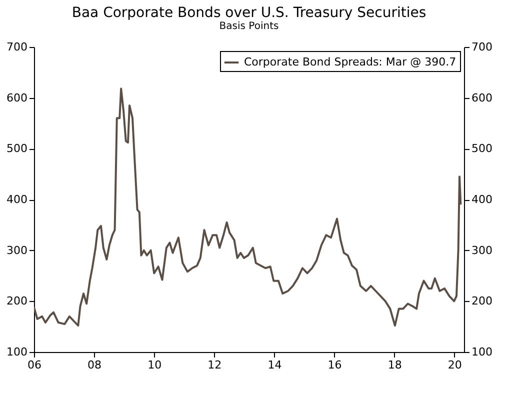  I want to click on y-tick-label: 200, so click(17, 301).